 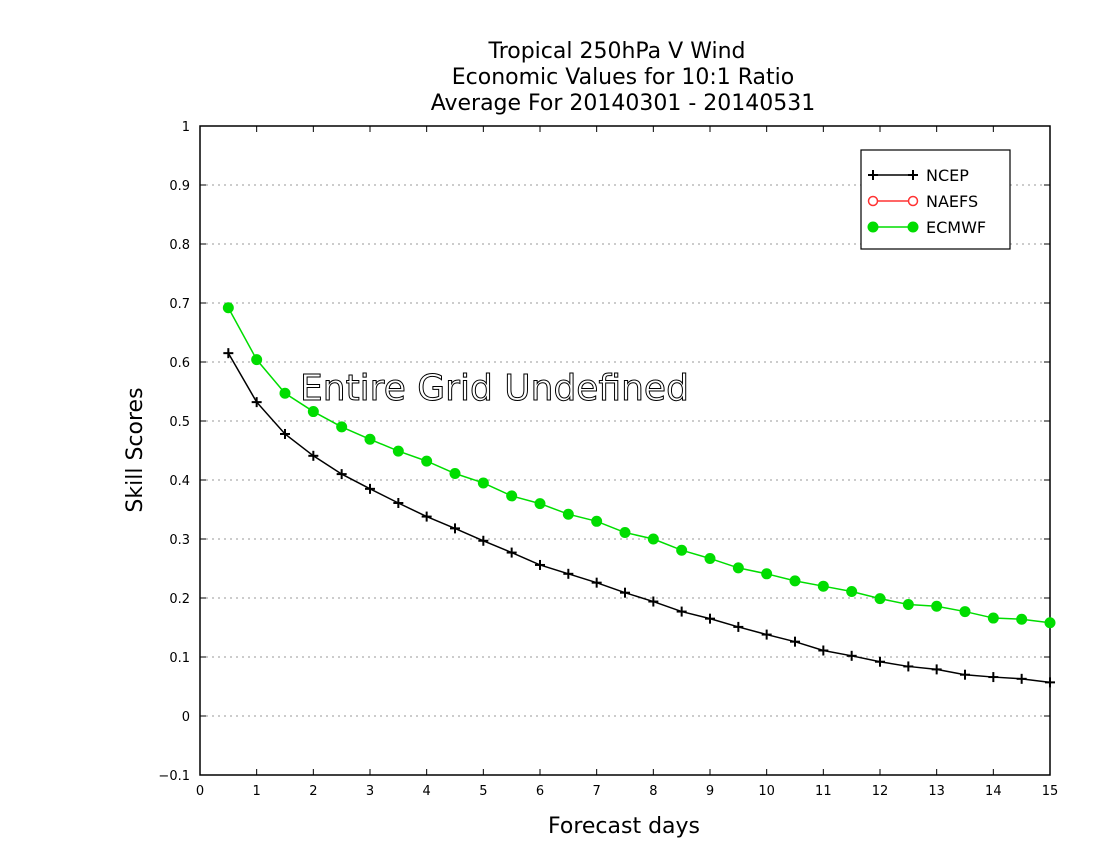 I want to click on x-tick-label: 2, so click(x=313, y=791).